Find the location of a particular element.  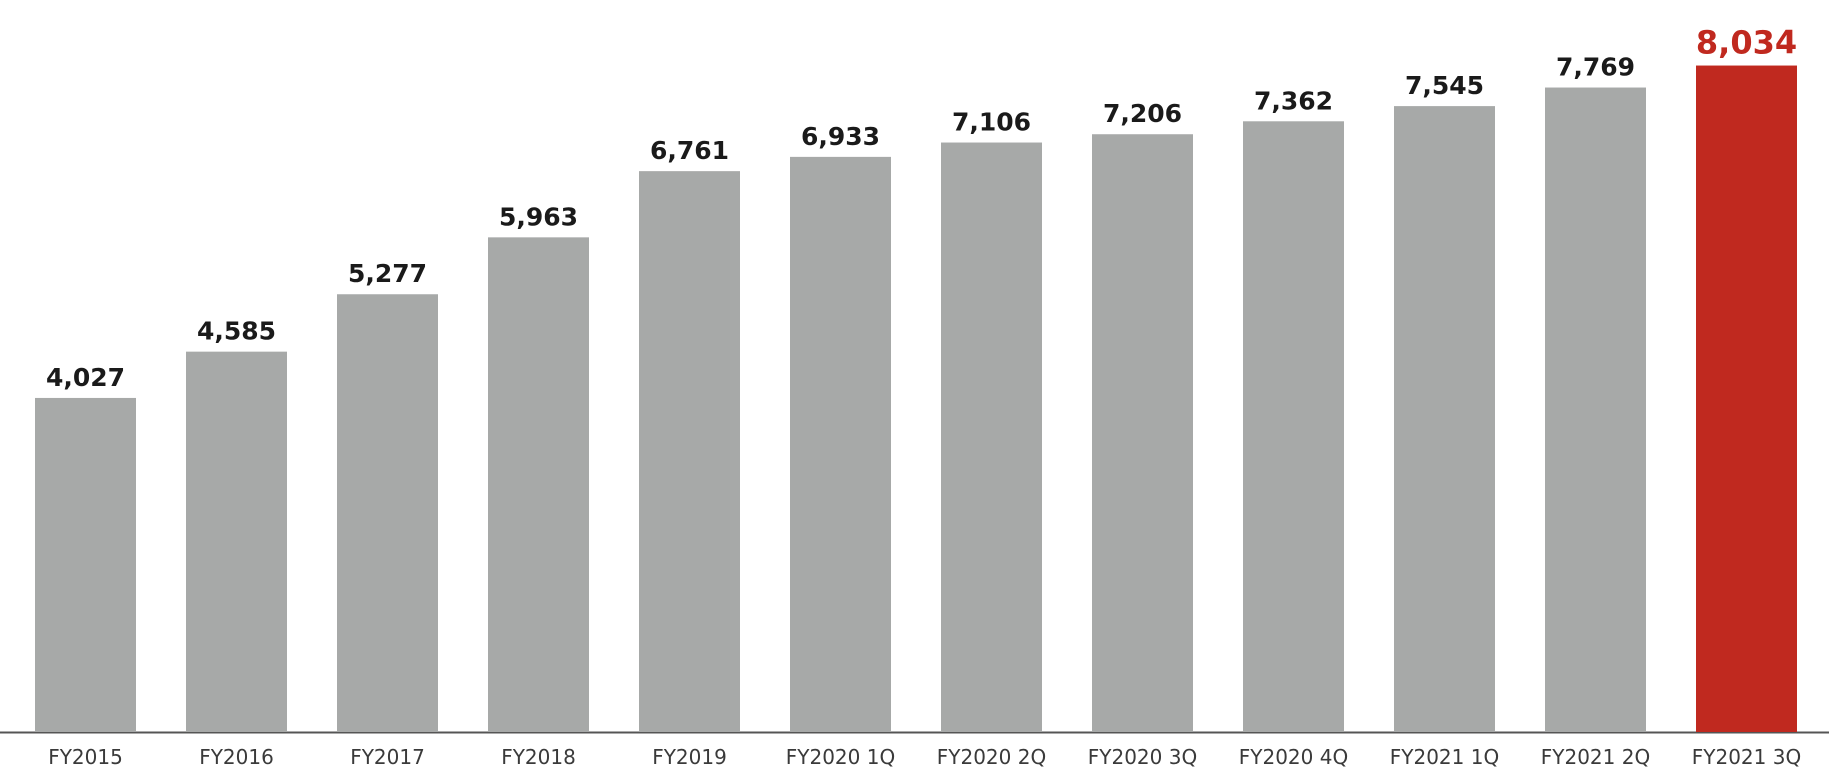

value-label: 7,206 is located at coordinates (1142, 113).